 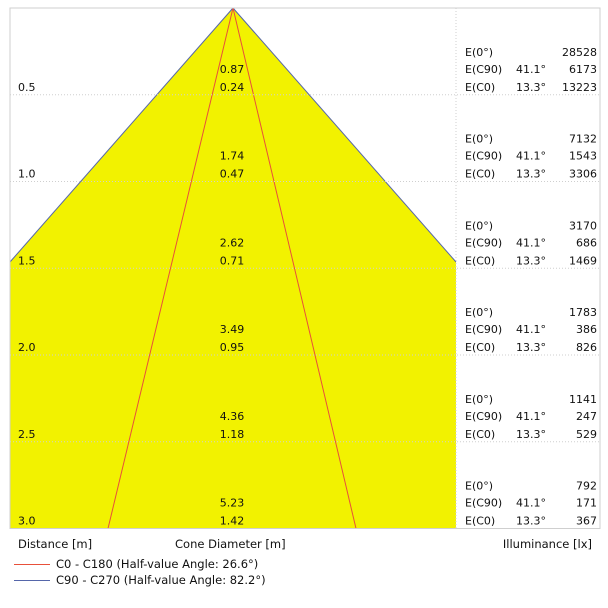 What do you see at coordinates (232, 434) in the screenshot?
I see `cone-diameter-c90: 1.18` at bounding box center [232, 434].